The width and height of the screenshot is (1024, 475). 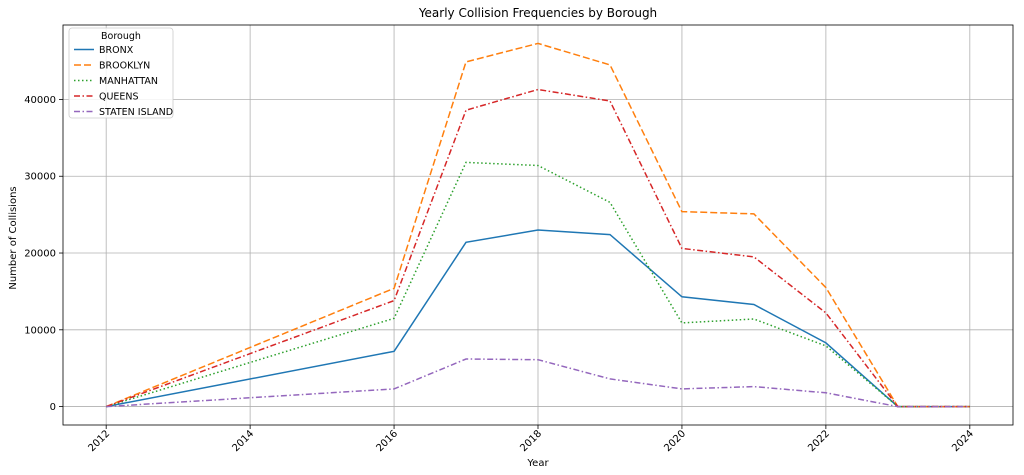 What do you see at coordinates (40, 330) in the screenshot?
I see `y-tick-label: 10000` at bounding box center [40, 330].